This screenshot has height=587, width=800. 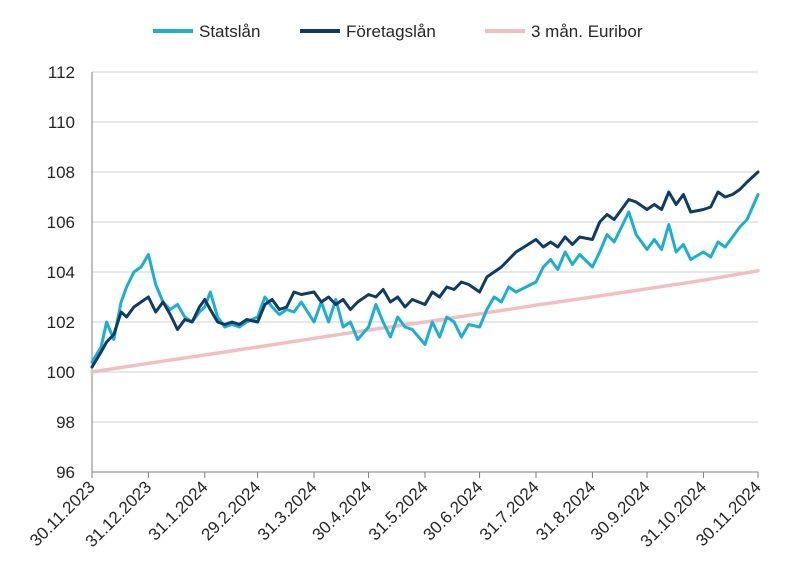 I want to click on y-tick-label-112: 112, so click(x=61, y=72).